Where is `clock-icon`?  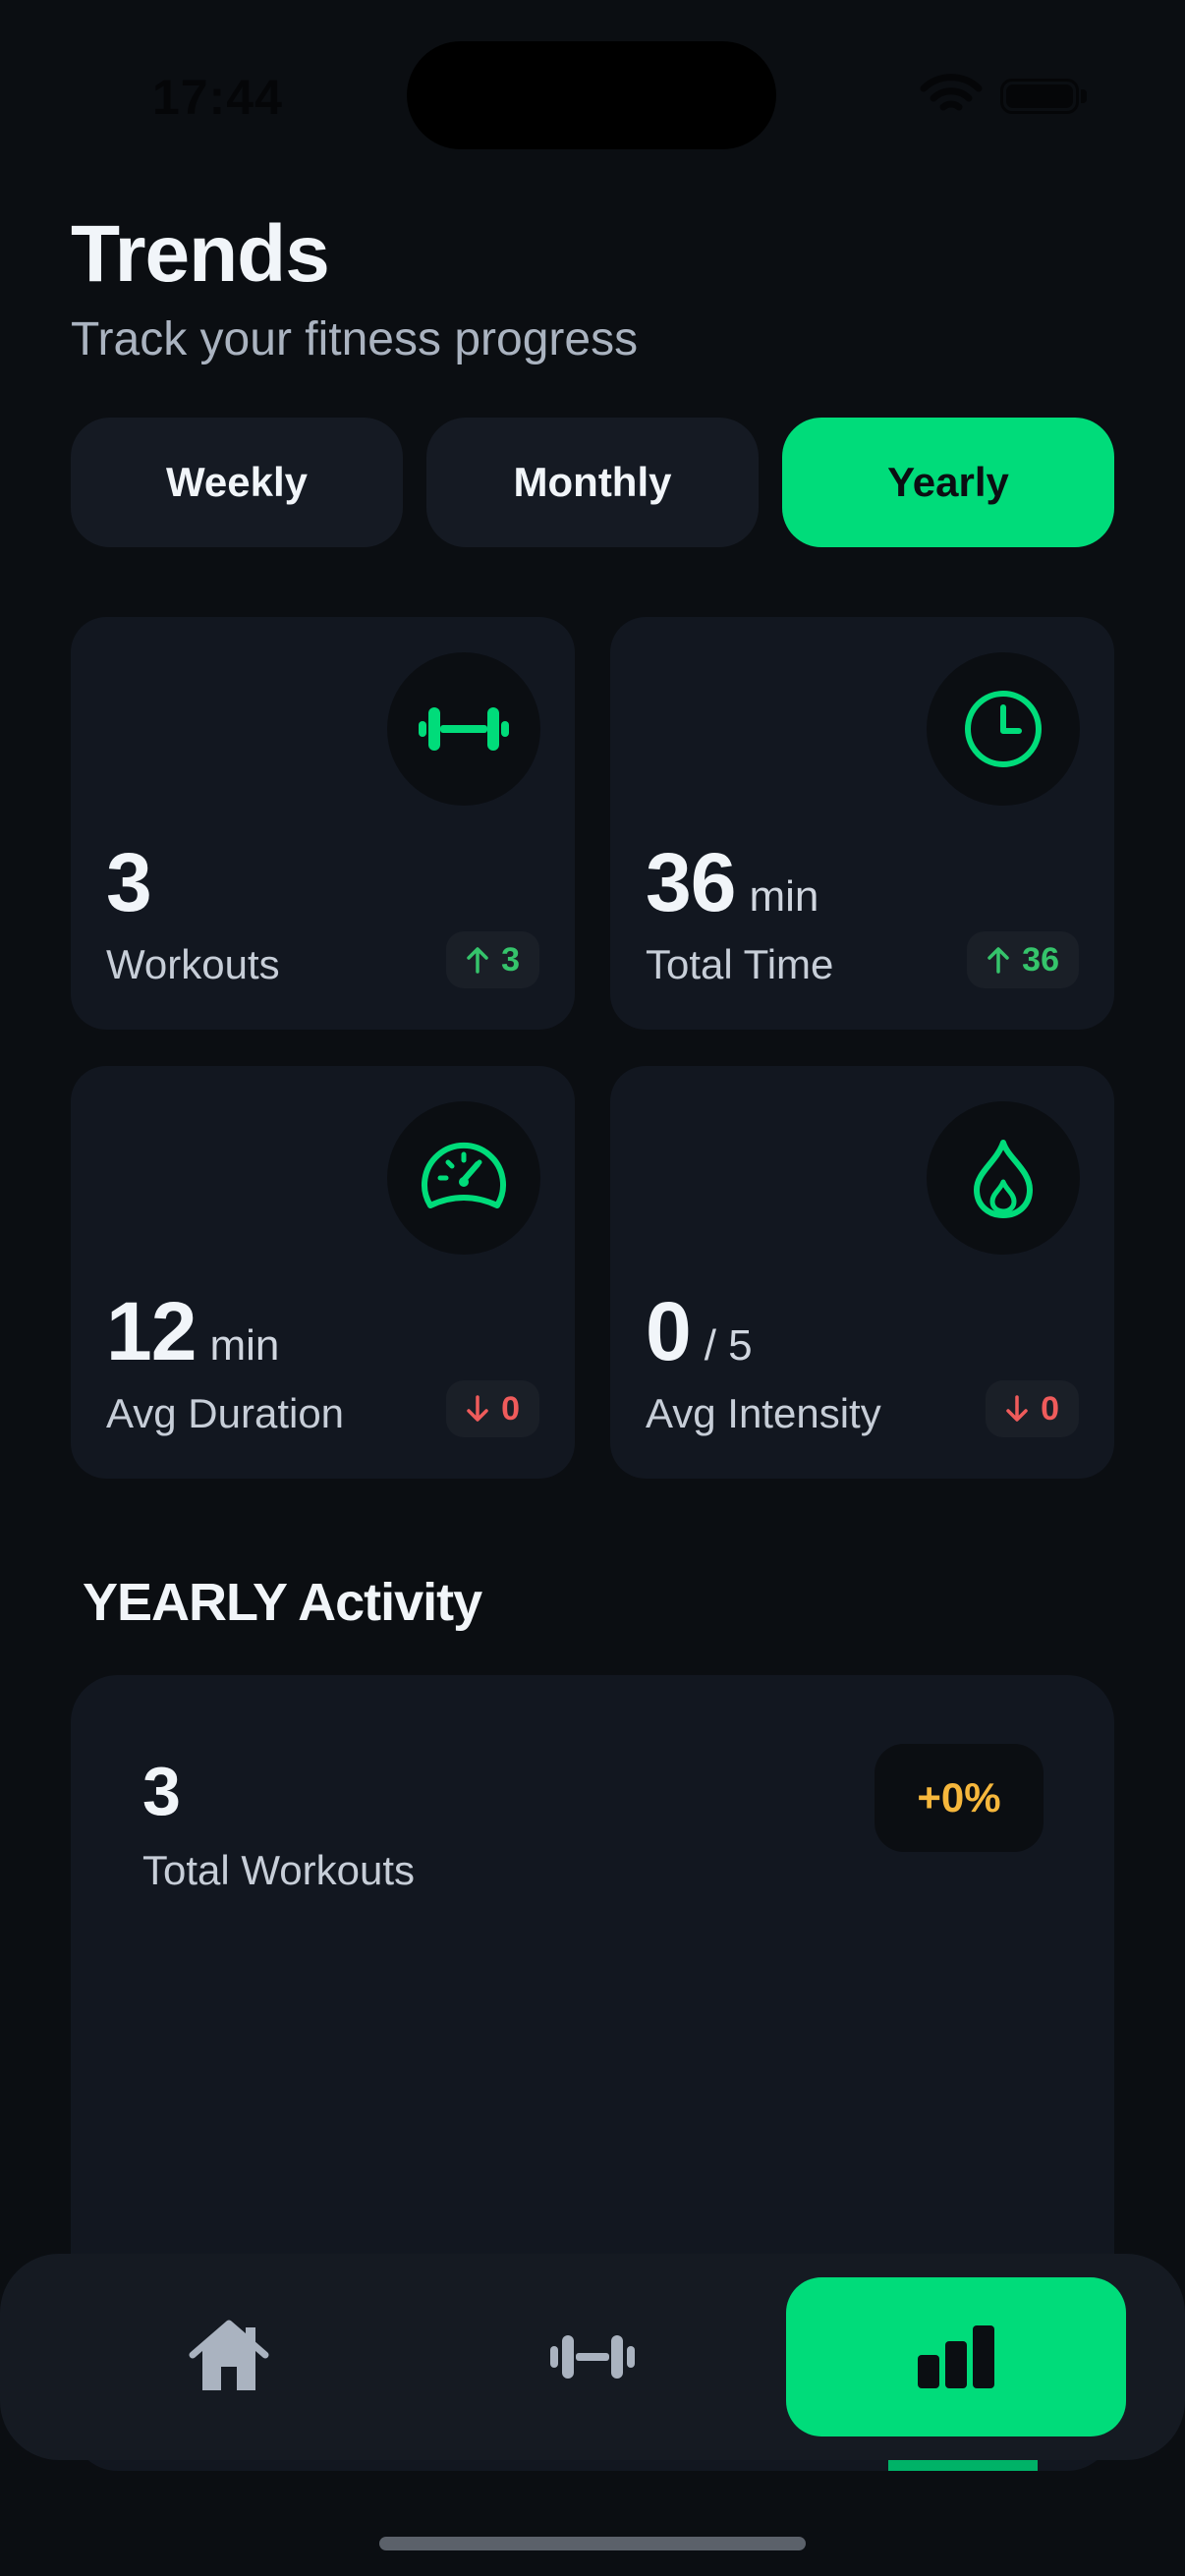 clock-icon is located at coordinates (1004, 729).